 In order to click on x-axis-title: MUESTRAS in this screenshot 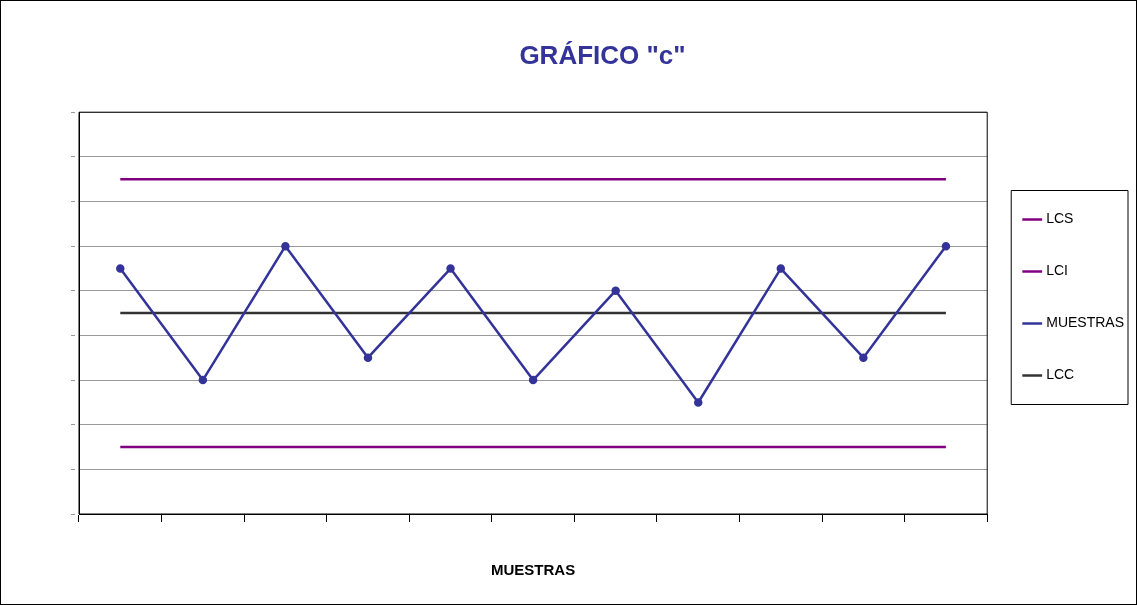, I will do `click(533, 570)`.